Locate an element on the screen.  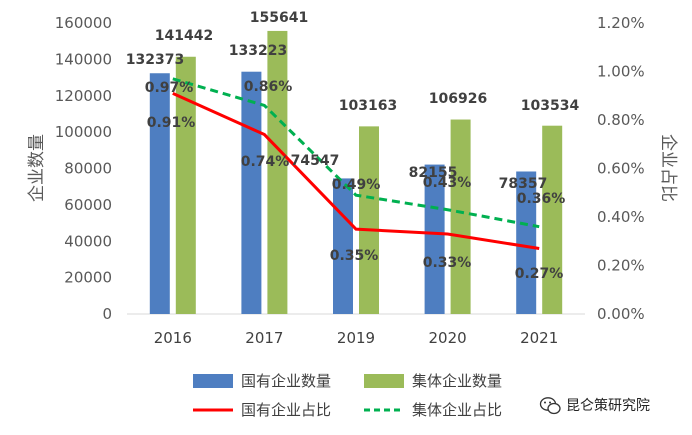
legend-label: 国有企业数量 is located at coordinates (286, 381).